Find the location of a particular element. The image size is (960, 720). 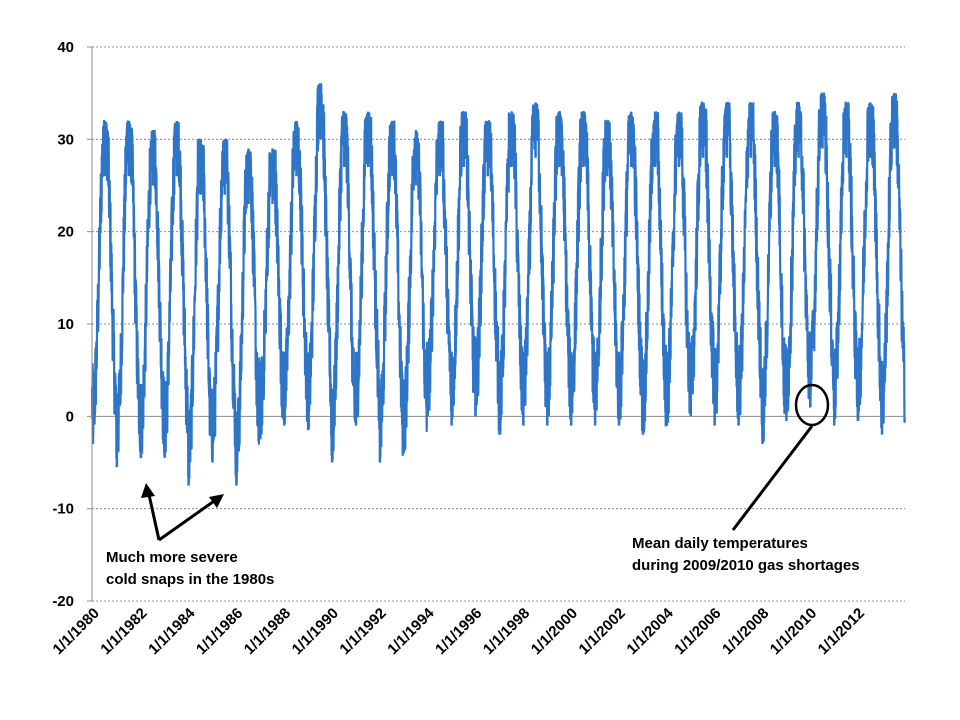

x-tick-label: 1/1/1994 is located at coordinates (411, 631).